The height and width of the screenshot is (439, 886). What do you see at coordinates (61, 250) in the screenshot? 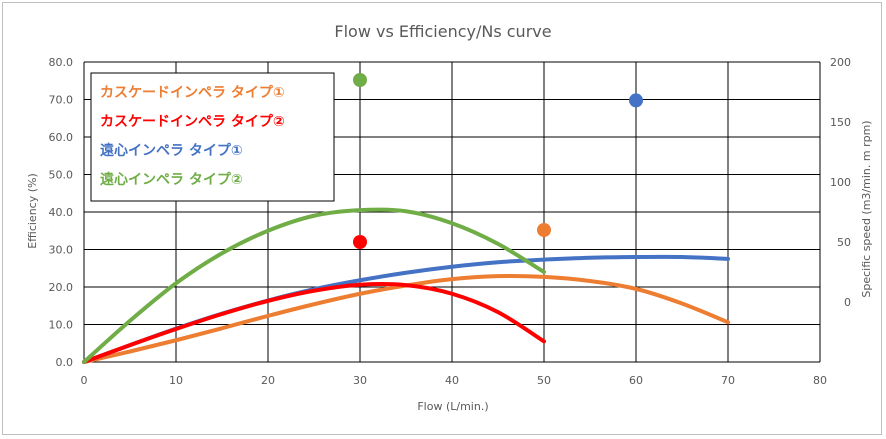
I see `y-tick-label: 30.0` at bounding box center [61, 250].